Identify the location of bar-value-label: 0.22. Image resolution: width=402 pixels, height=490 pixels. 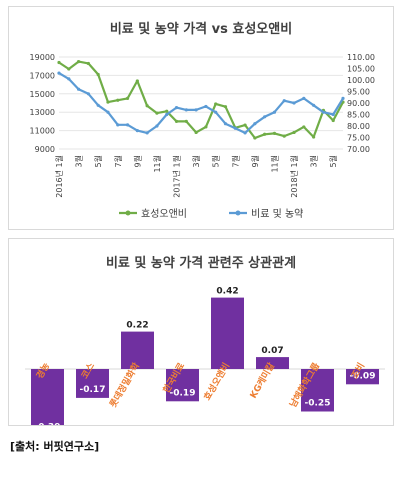
(137, 326).